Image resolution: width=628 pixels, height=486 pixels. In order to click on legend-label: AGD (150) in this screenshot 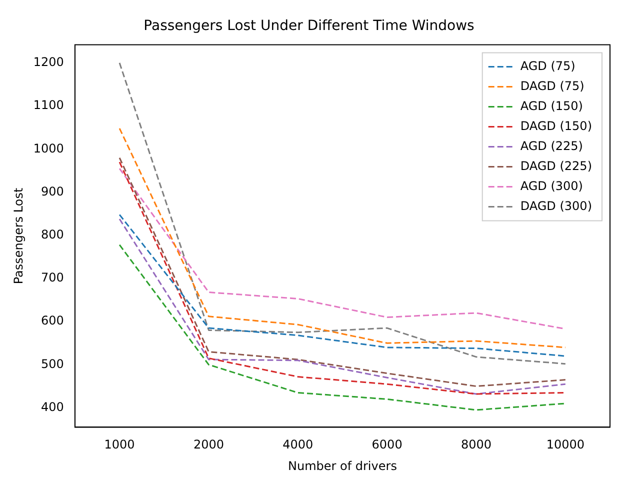, I will do `click(551, 105)`.